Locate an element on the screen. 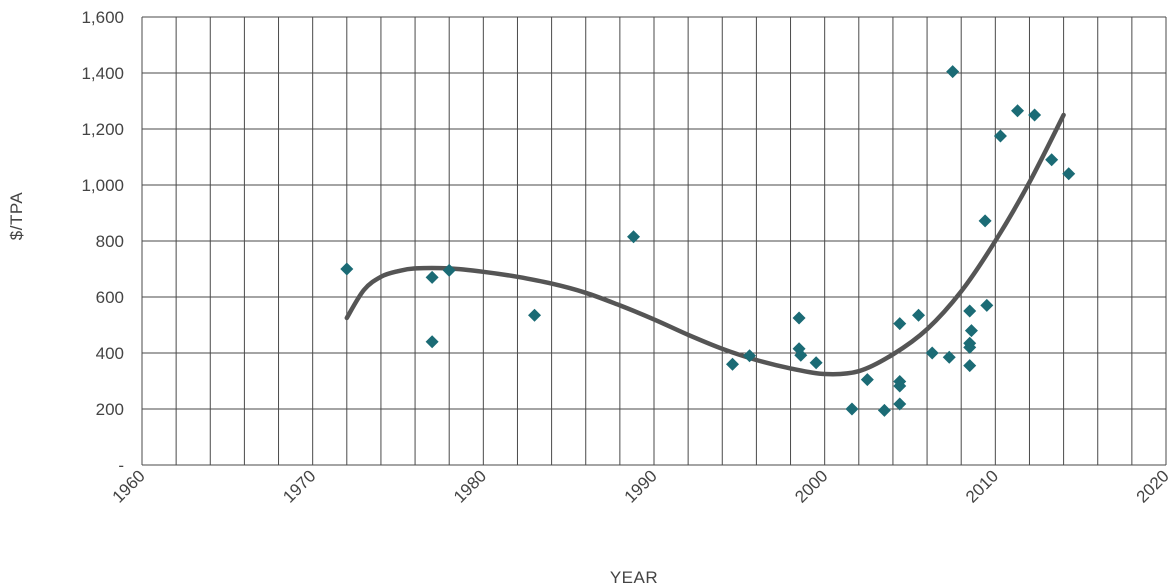 The height and width of the screenshot is (588, 1171). y-tick-label: 200 is located at coordinates (110, 409).